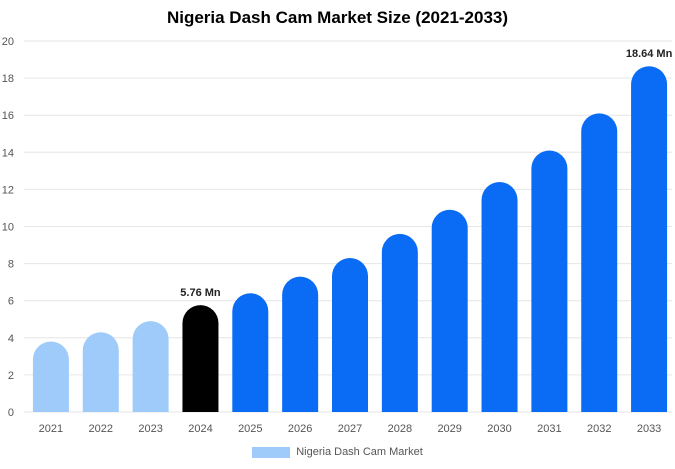 This screenshot has height=469, width=675. What do you see at coordinates (599, 429) in the screenshot?
I see `x-tick-label: 2032` at bounding box center [599, 429].